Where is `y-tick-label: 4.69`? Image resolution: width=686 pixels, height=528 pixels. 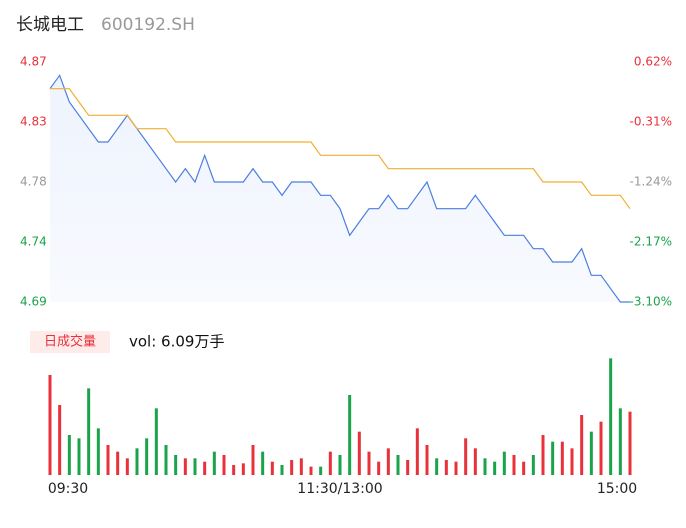 y-tick-label: 4.69 is located at coordinates (33, 302).